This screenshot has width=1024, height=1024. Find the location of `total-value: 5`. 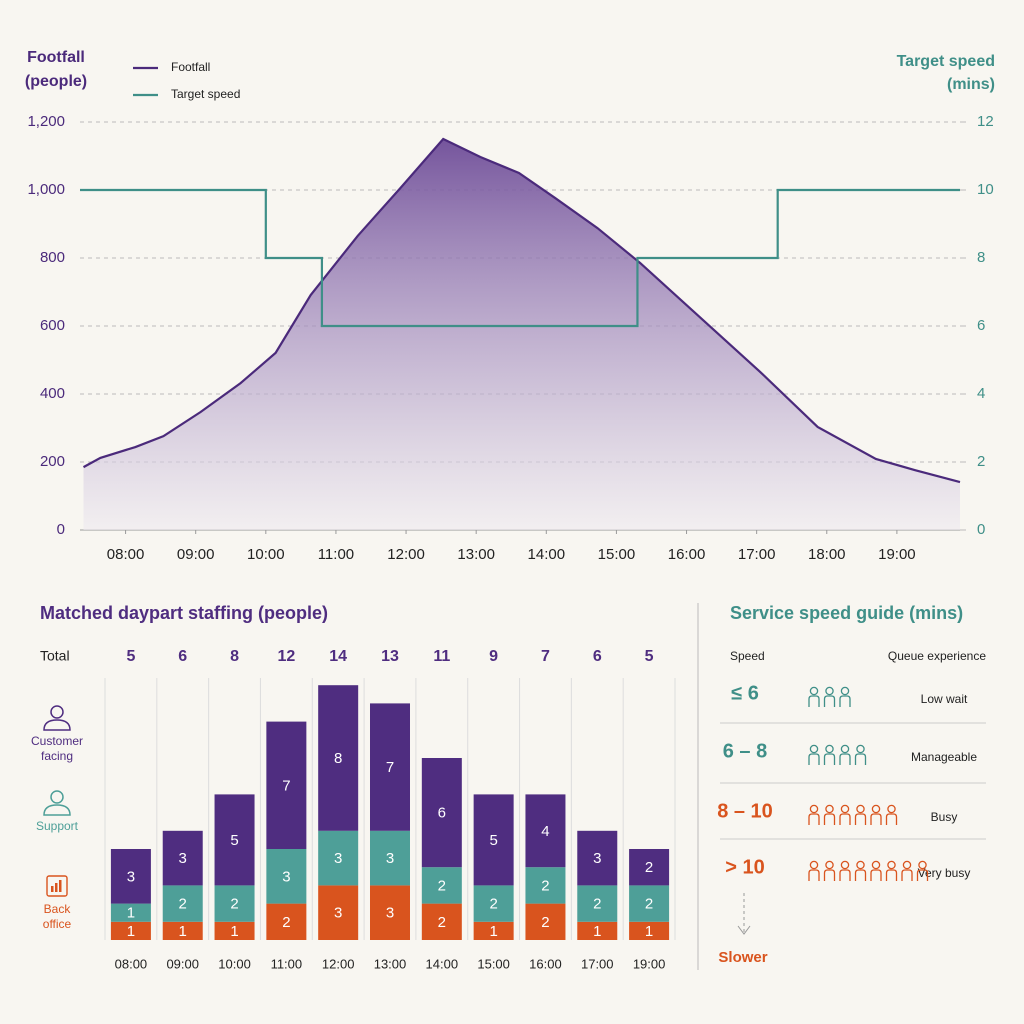

total-value: 5 is located at coordinates (649, 656).